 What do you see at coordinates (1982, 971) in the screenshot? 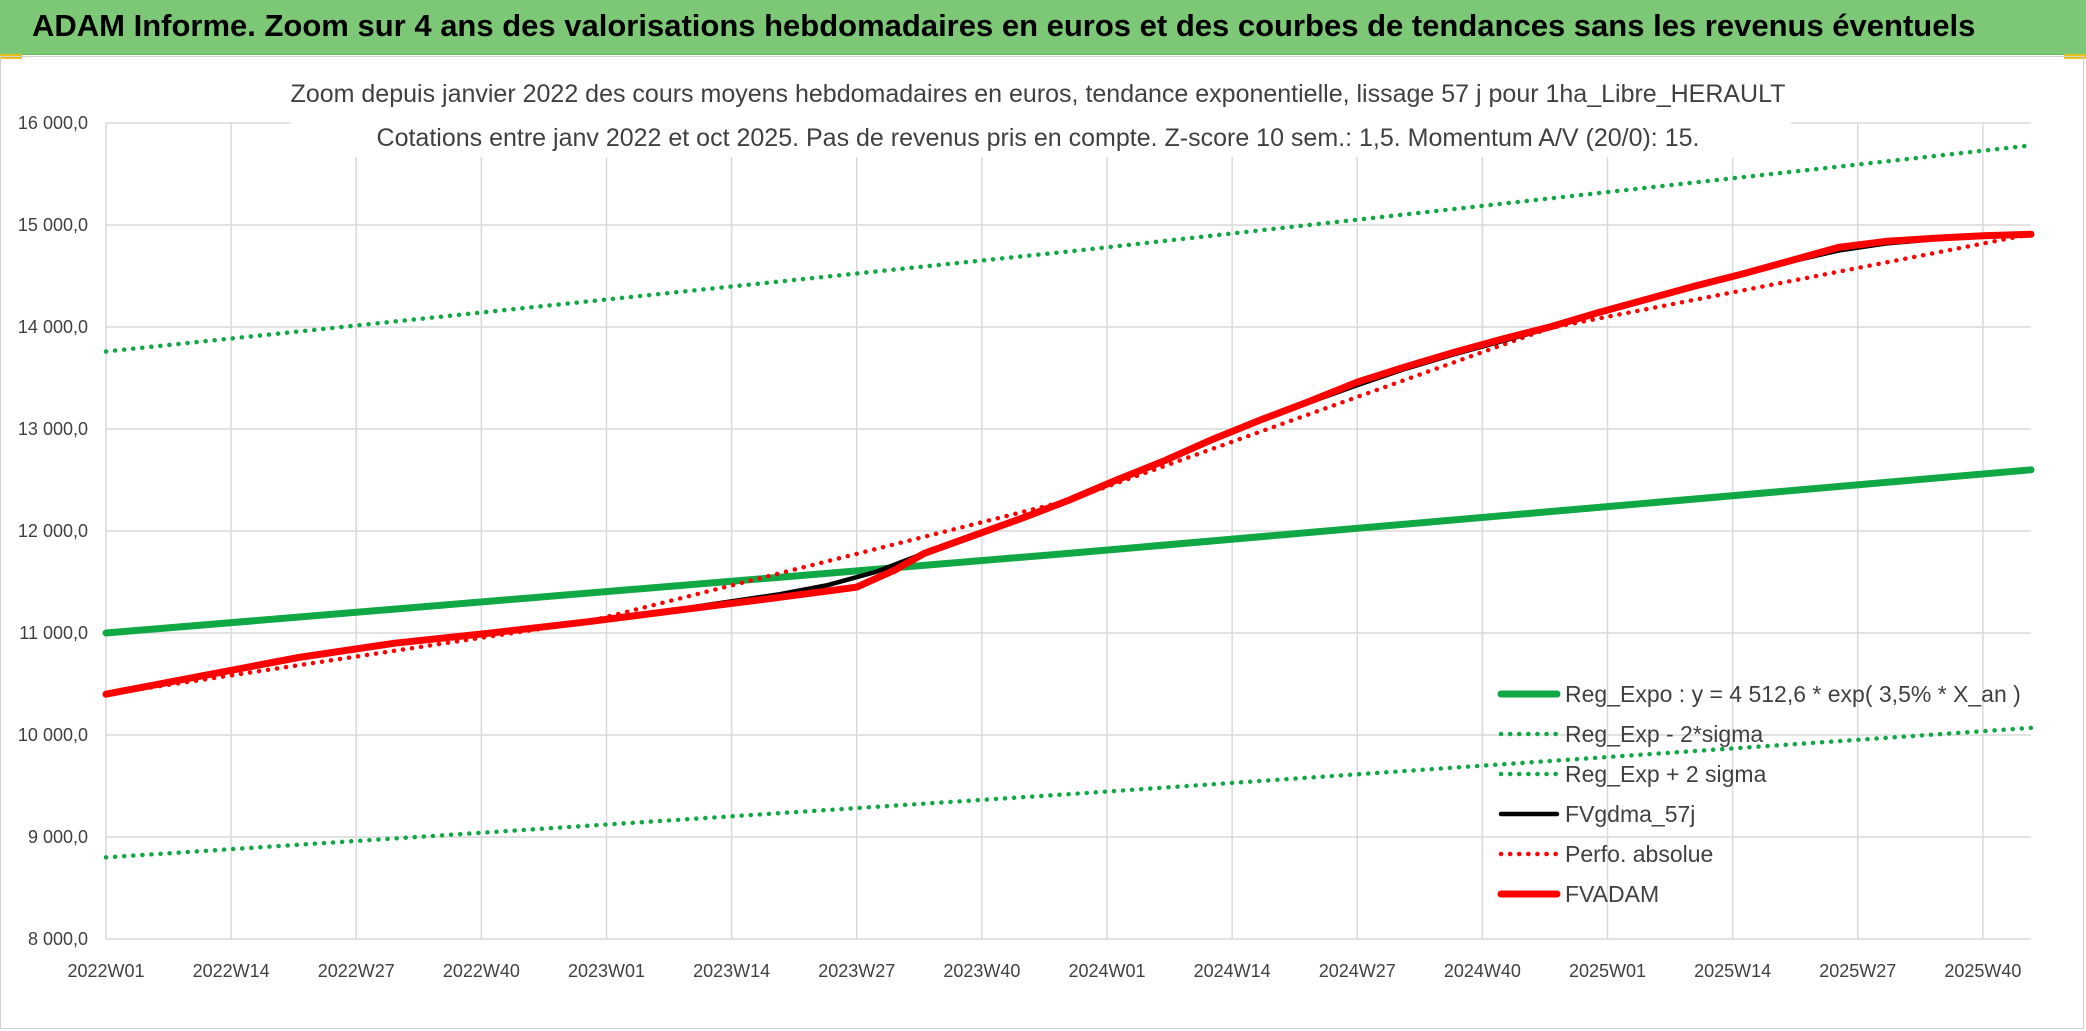
I see `x-tick-label: 2025W40` at bounding box center [1982, 971].